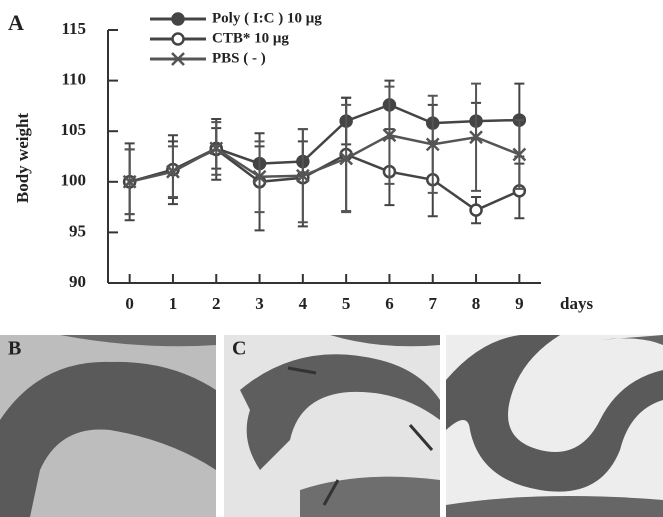  What do you see at coordinates (77, 230) in the screenshot?
I see `y-tick-label: 95` at bounding box center [77, 230].